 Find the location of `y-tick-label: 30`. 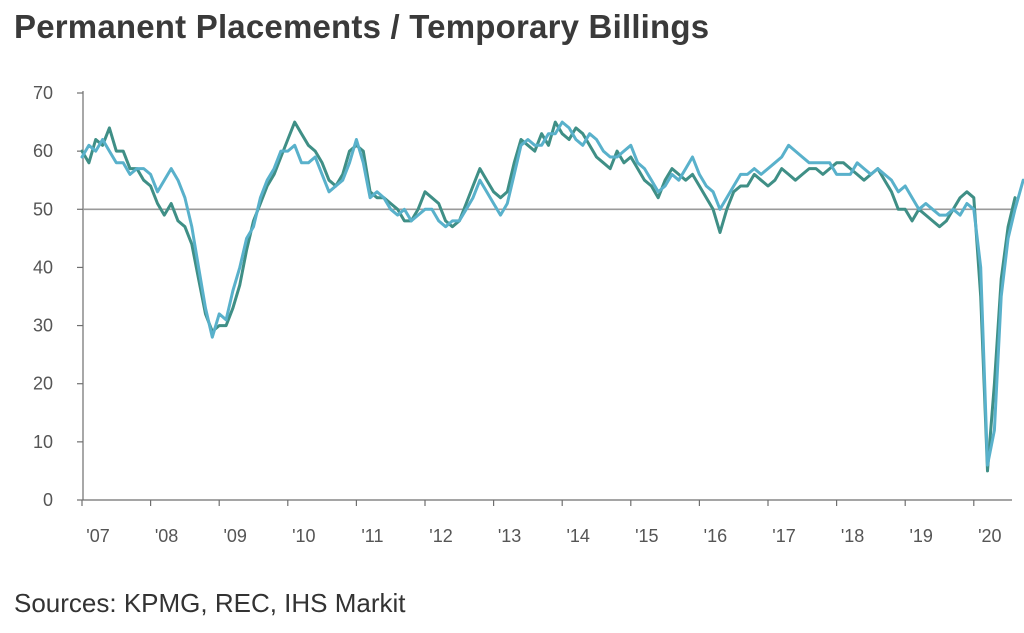

y-tick-label: 30 is located at coordinates (43, 326).